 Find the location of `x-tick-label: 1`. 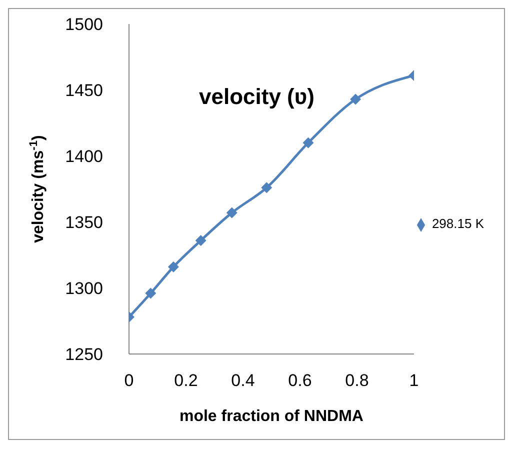

x-tick-label: 1 is located at coordinates (414, 380).